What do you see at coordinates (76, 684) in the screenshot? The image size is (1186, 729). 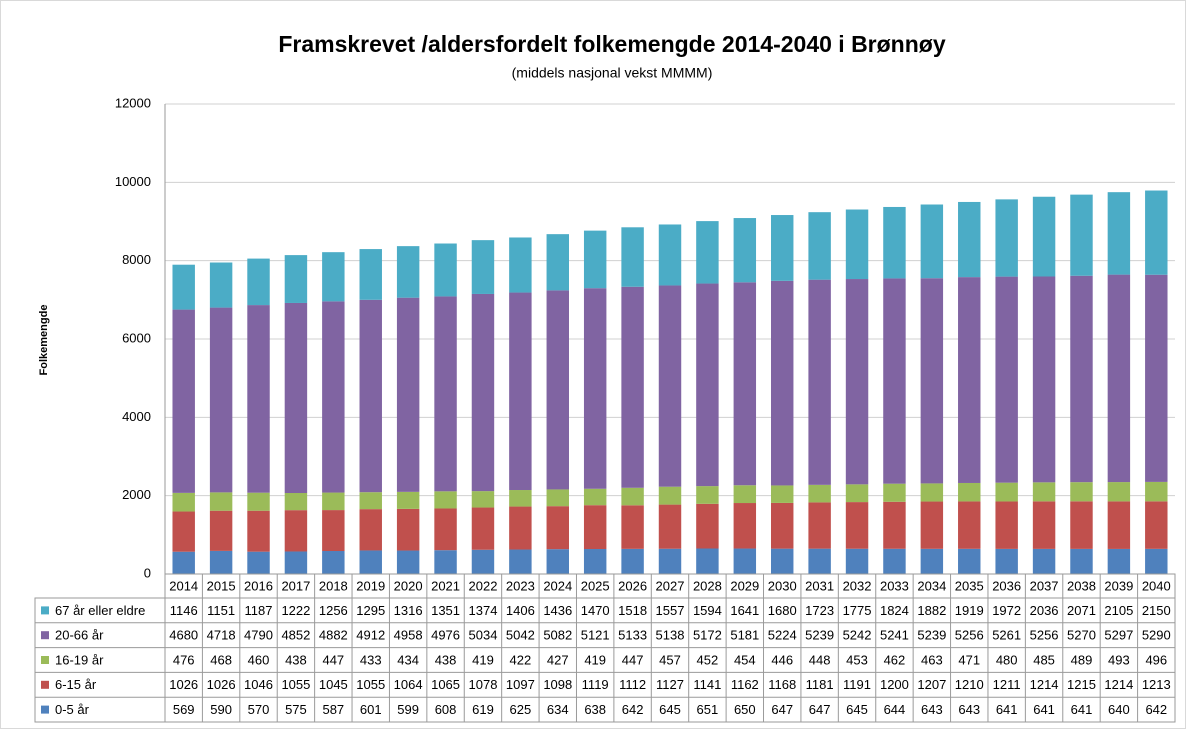 I see `legend-label: 6-15 år` at bounding box center [76, 684].